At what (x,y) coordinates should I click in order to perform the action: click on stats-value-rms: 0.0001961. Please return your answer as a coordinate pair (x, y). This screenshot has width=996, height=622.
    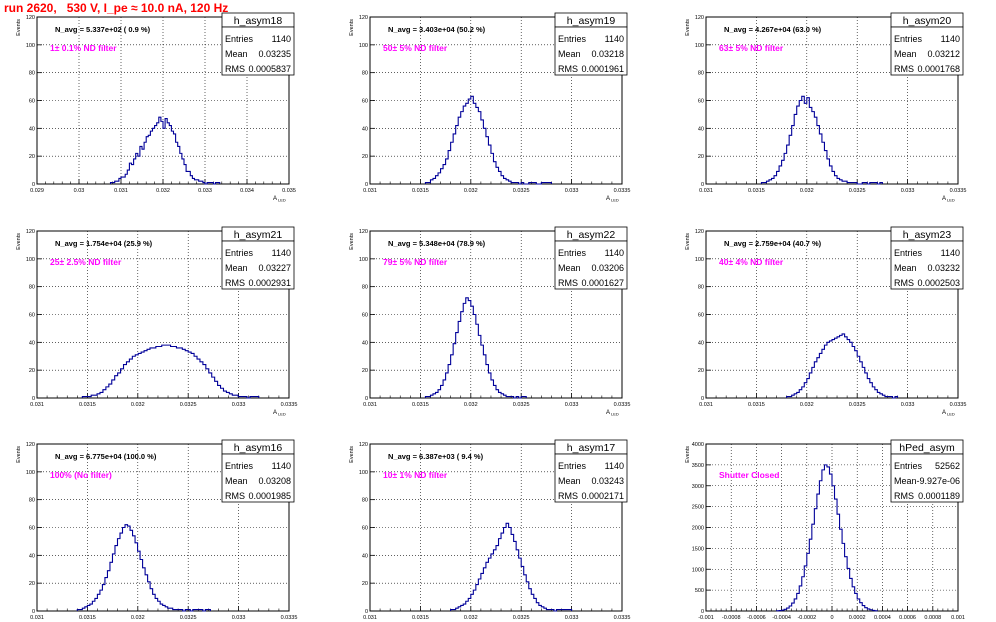
    Looking at the image, I should click on (602, 69).